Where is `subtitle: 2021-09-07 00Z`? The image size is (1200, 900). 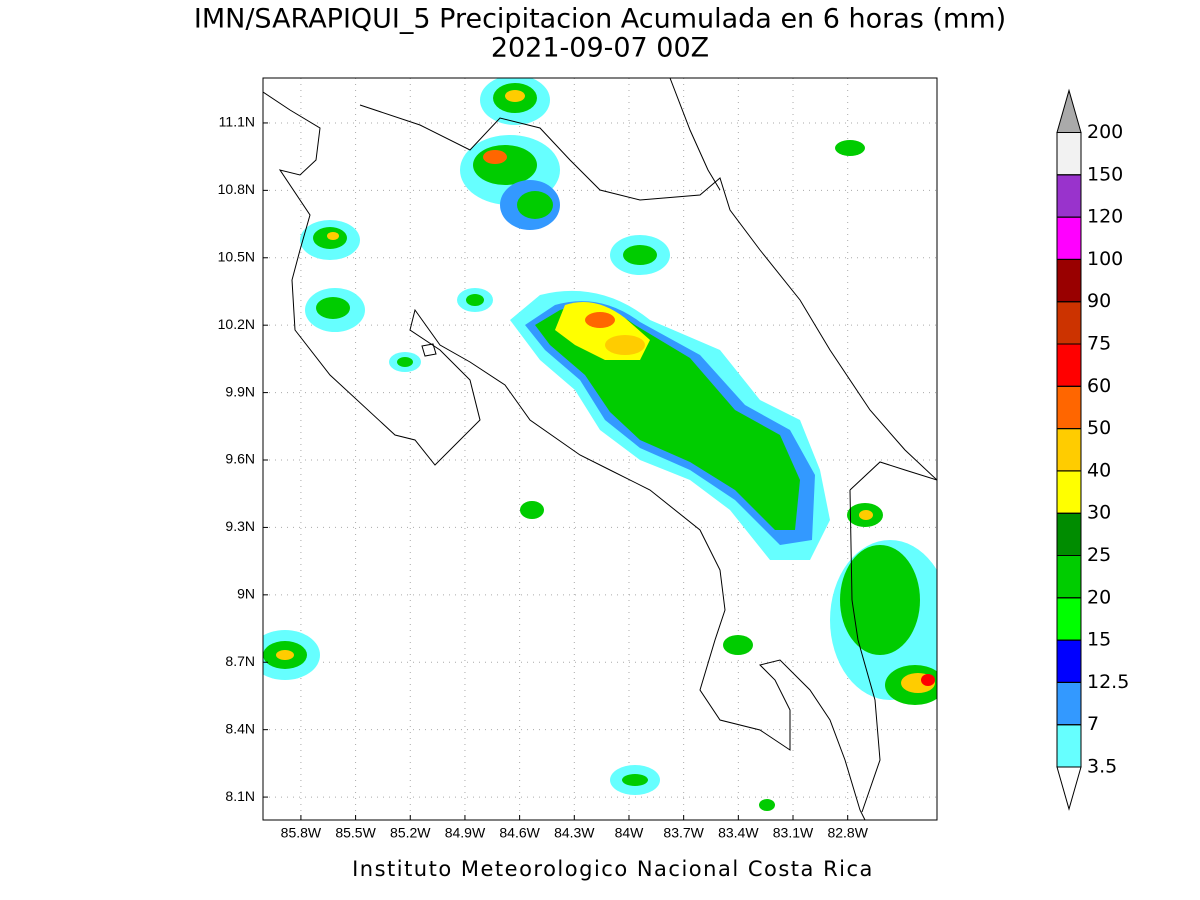 subtitle: 2021-09-07 00Z is located at coordinates (600, 48).